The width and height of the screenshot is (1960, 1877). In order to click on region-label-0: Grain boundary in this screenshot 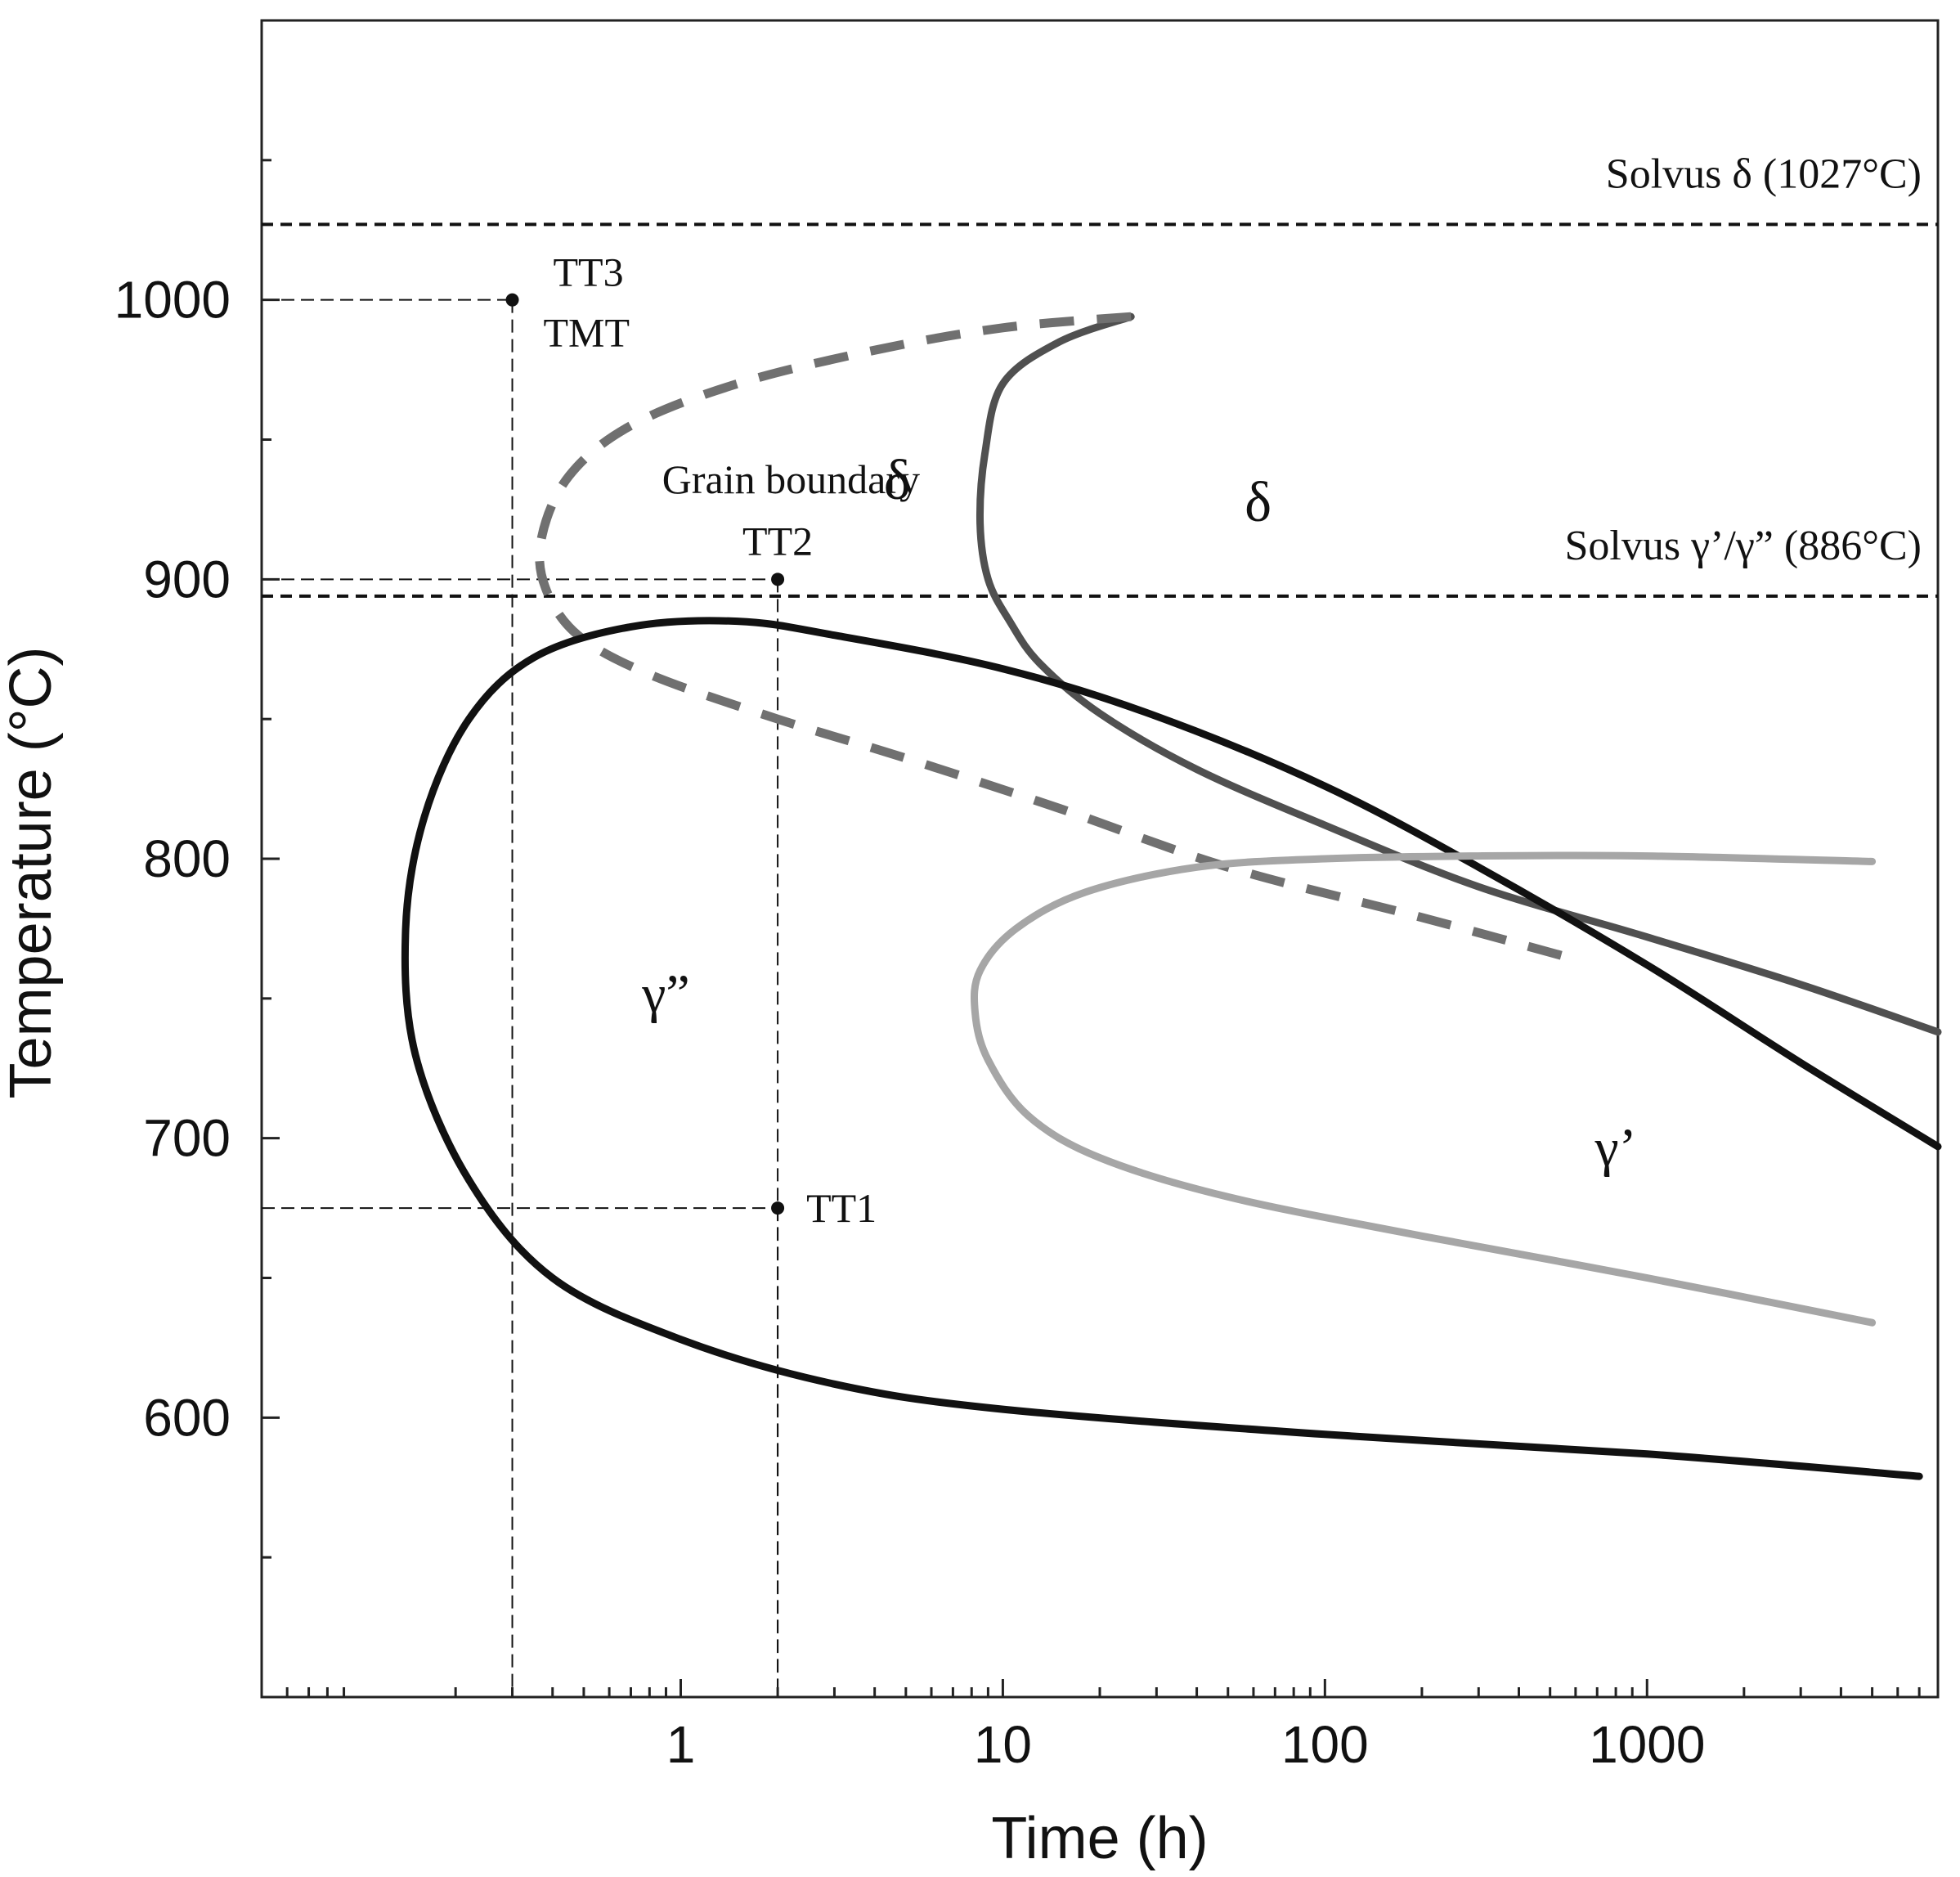, I will do `click(791, 479)`.